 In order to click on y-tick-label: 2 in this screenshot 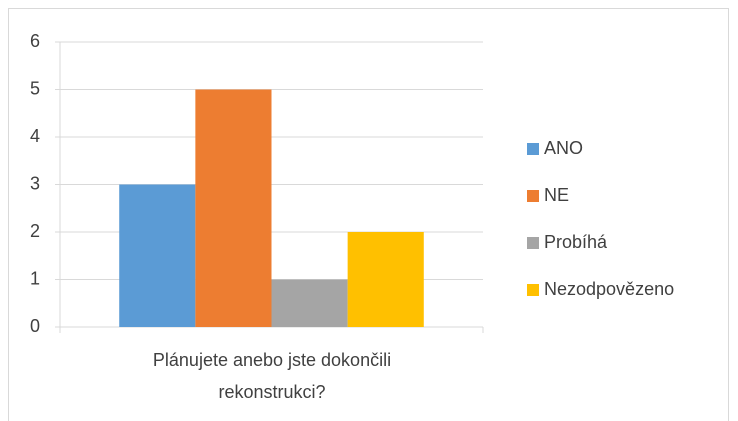, I will do `click(35, 231)`.